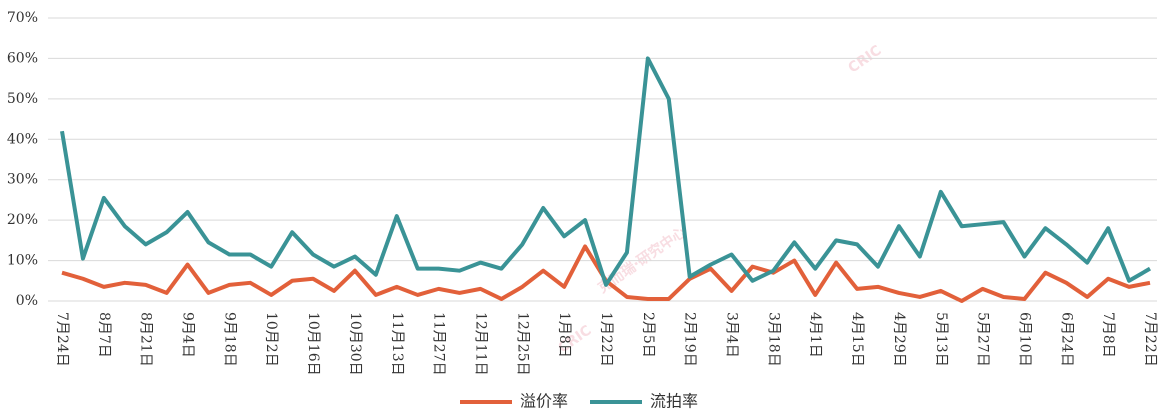 Image resolution: width=1159 pixels, height=412 pixels. Describe the element at coordinates (1150, 339) in the screenshot. I see `x-tick-label: 7月22日` at that location.